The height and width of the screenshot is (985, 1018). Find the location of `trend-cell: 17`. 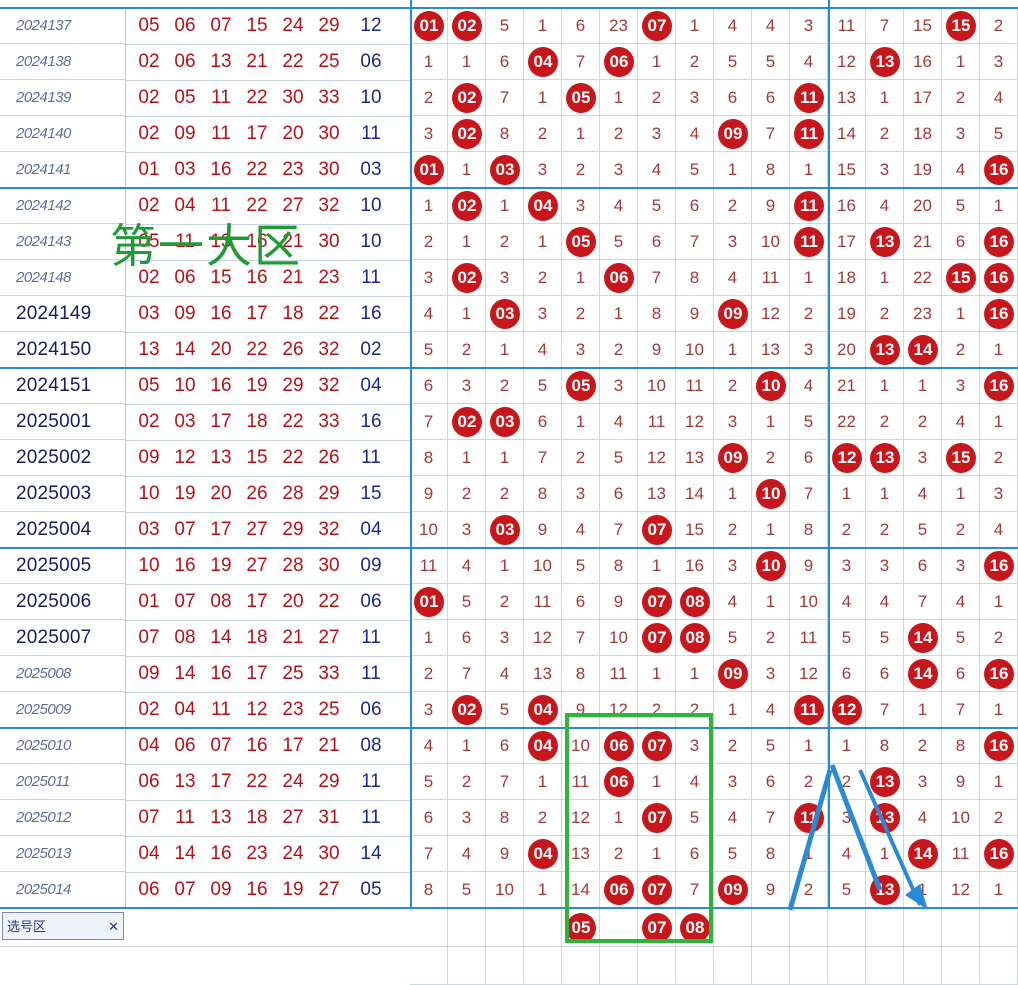

trend-cell: 17 is located at coordinates (847, 242).